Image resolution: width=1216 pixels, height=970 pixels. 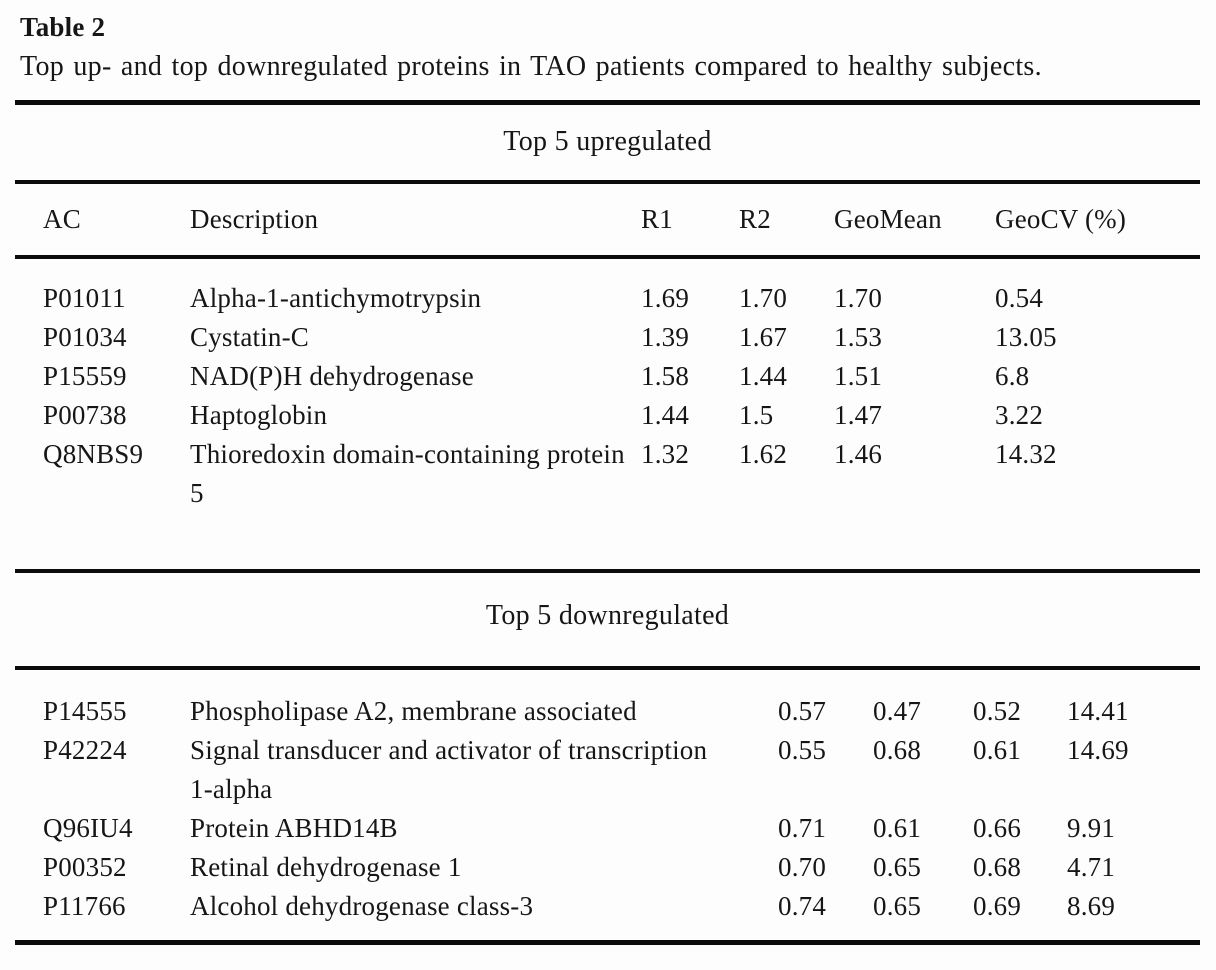 What do you see at coordinates (607, 615) in the screenshot?
I see `section-title-downregulated: Top 5 downregulated` at bounding box center [607, 615].